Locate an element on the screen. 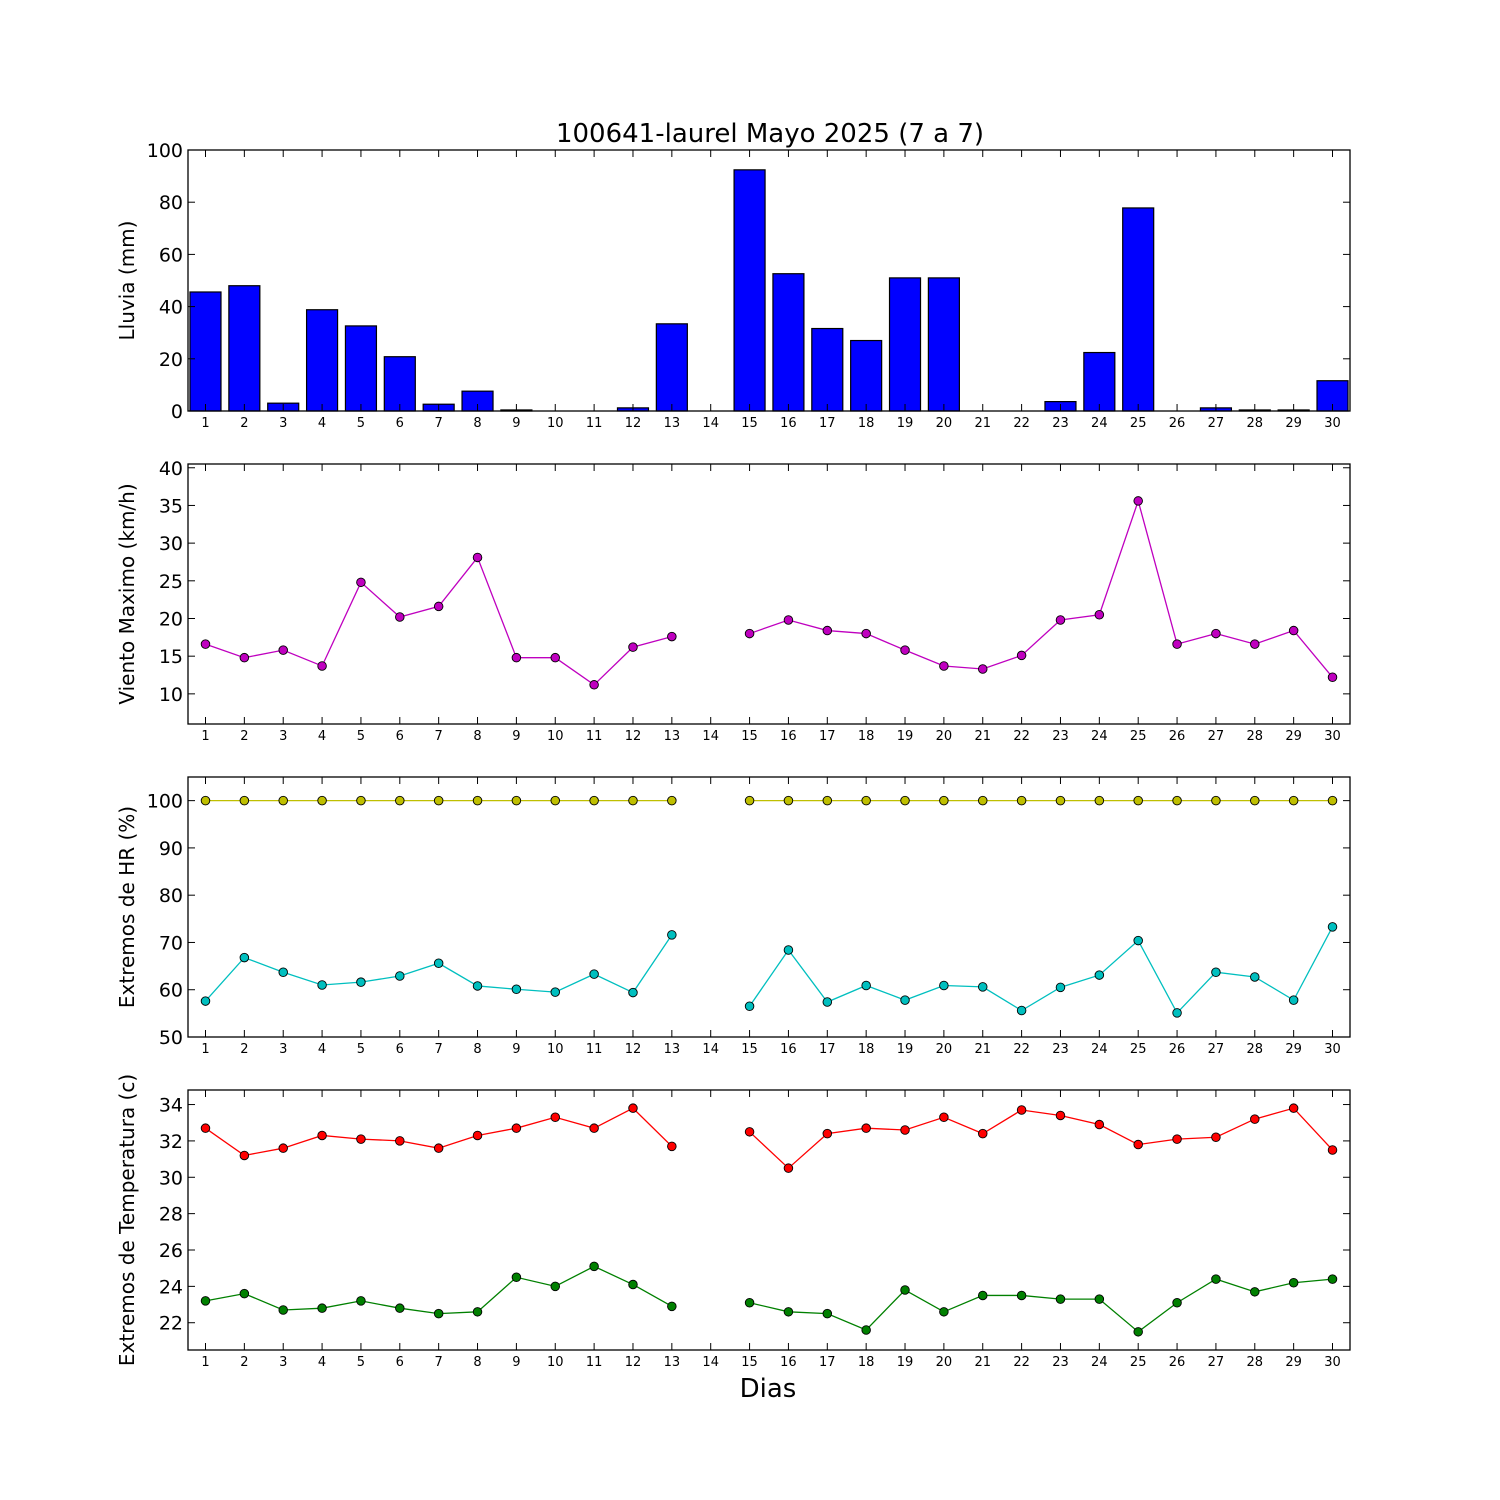 This screenshot has width=1500, height=1500. x-tick-label: 27 is located at coordinates (1216, 736).